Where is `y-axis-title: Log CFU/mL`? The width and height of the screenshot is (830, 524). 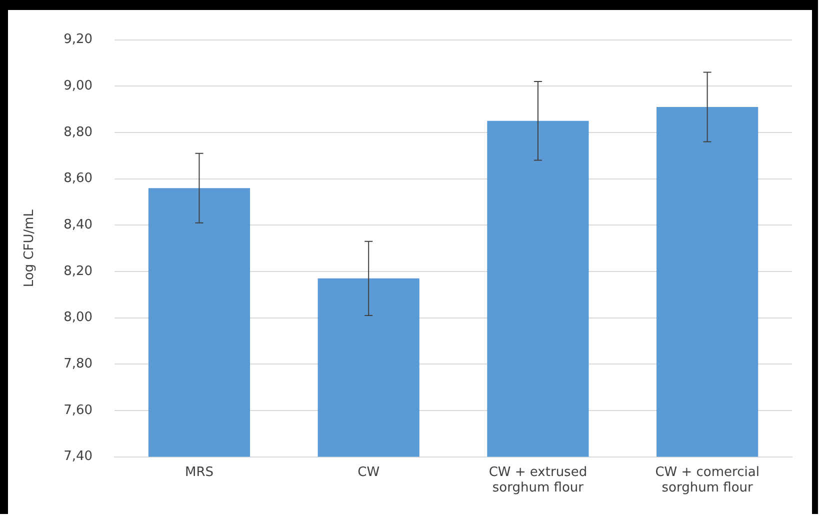
y-axis-title: Log CFU/mL is located at coordinates (30, 248).